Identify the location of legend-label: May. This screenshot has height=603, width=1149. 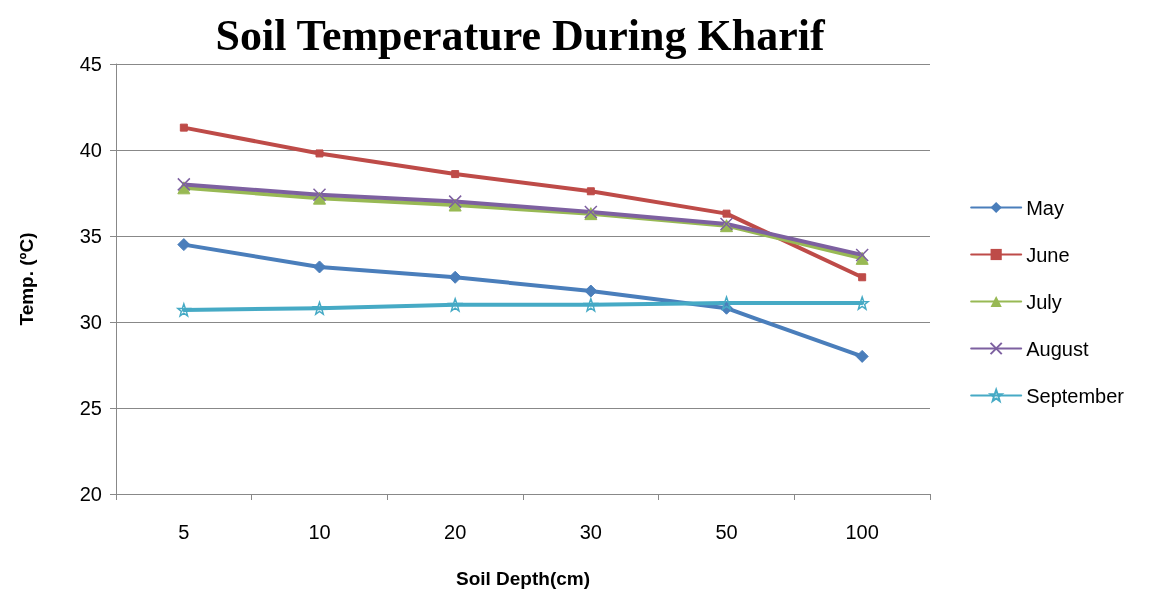
(1045, 207).